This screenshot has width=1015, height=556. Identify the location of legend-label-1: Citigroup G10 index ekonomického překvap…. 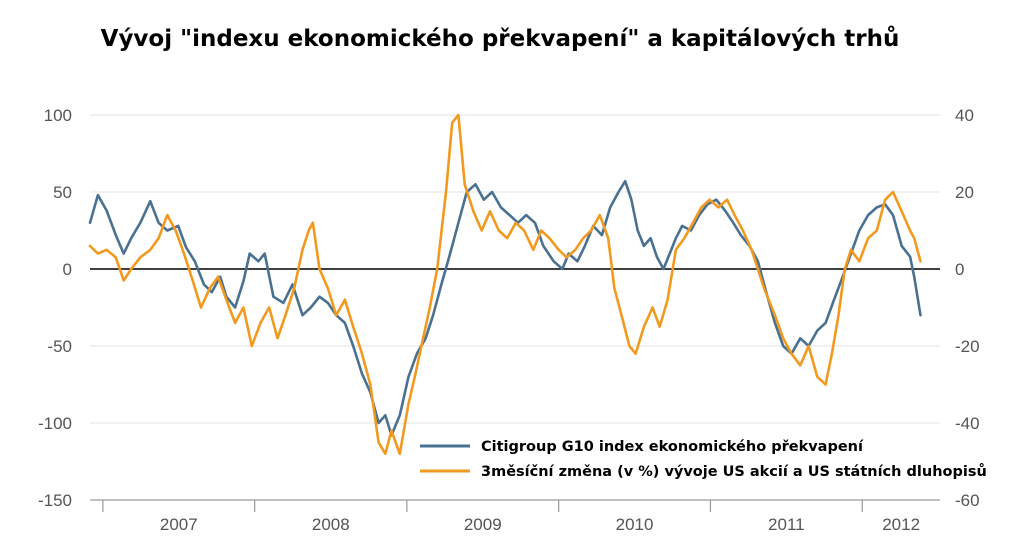
(672, 447).